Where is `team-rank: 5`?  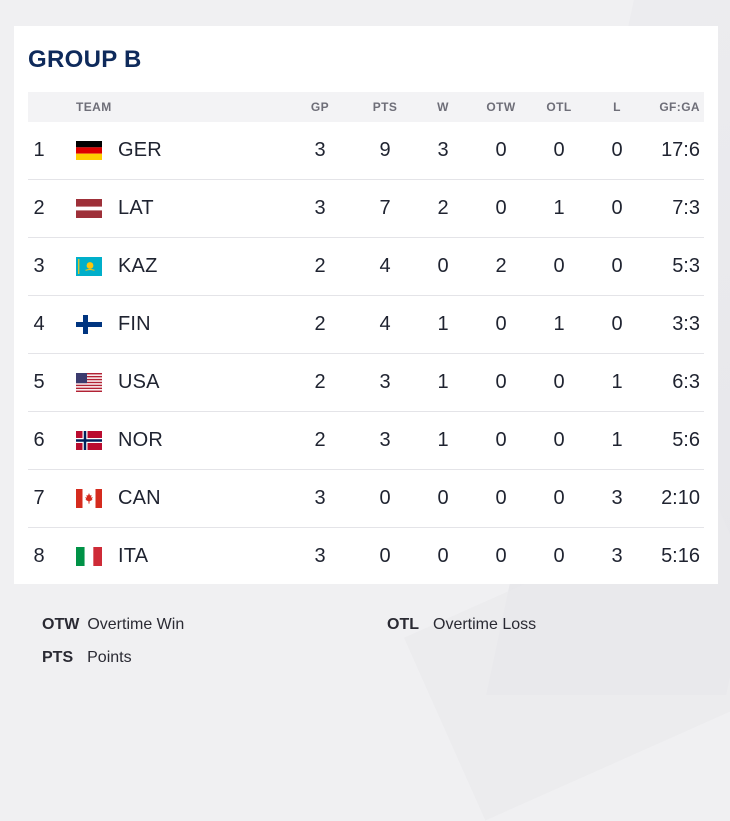 team-rank: 5 is located at coordinates (39, 382).